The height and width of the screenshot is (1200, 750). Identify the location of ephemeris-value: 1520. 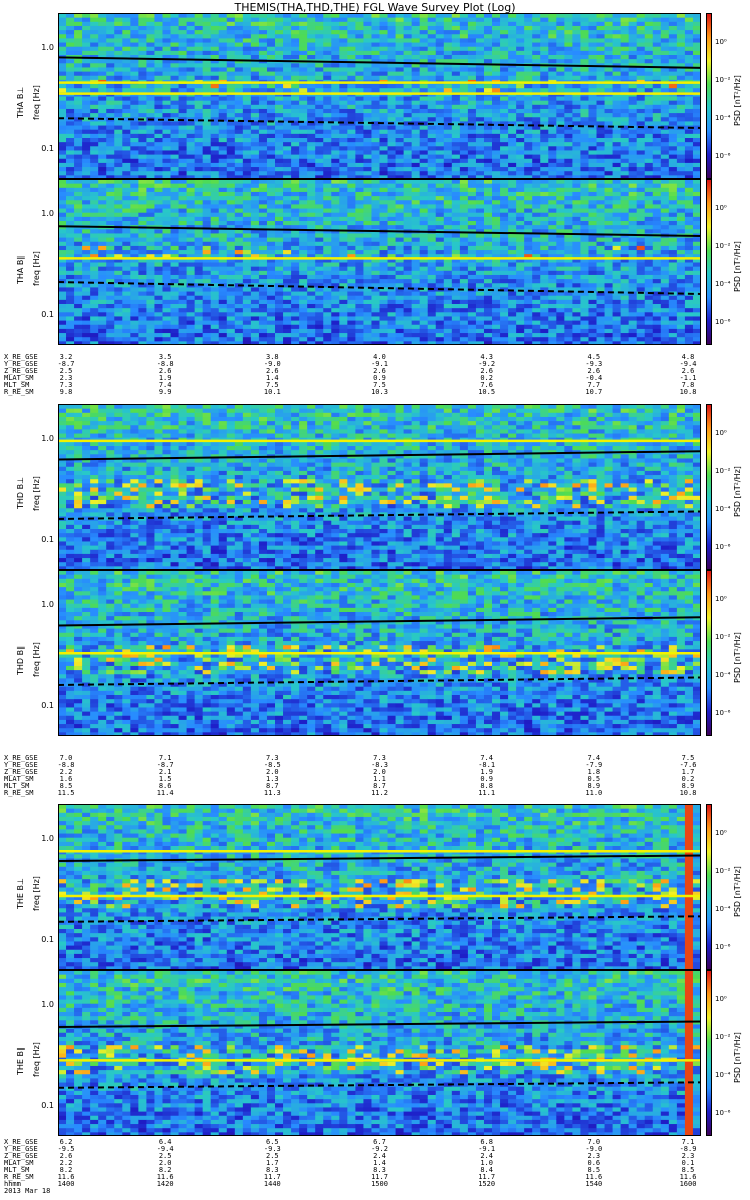
(487, 1184).